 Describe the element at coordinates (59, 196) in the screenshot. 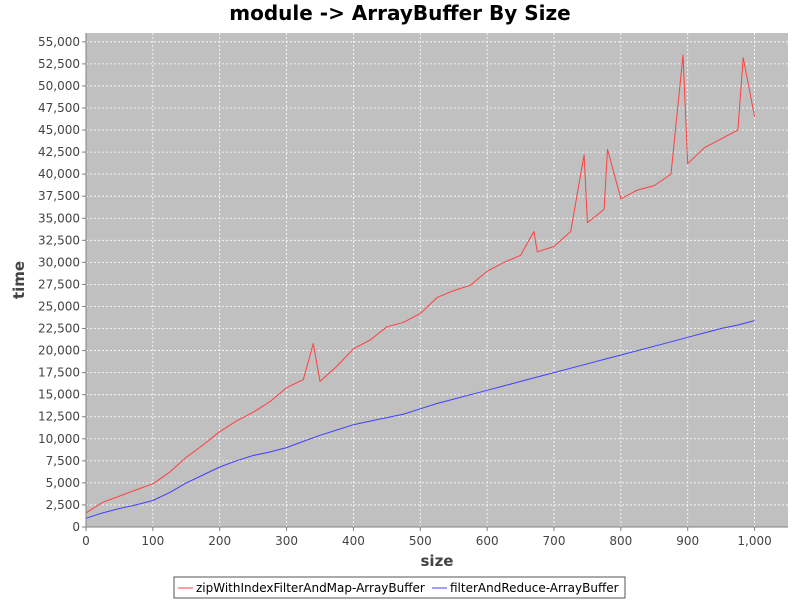

I see `y-tick-label: 37,500` at that location.